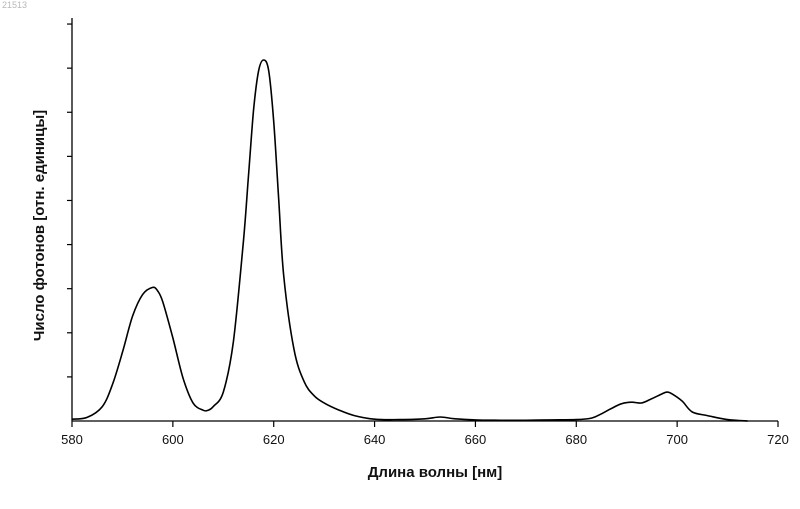  Describe the element at coordinates (375, 439) in the screenshot. I see `x-tick-label: 640` at that location.